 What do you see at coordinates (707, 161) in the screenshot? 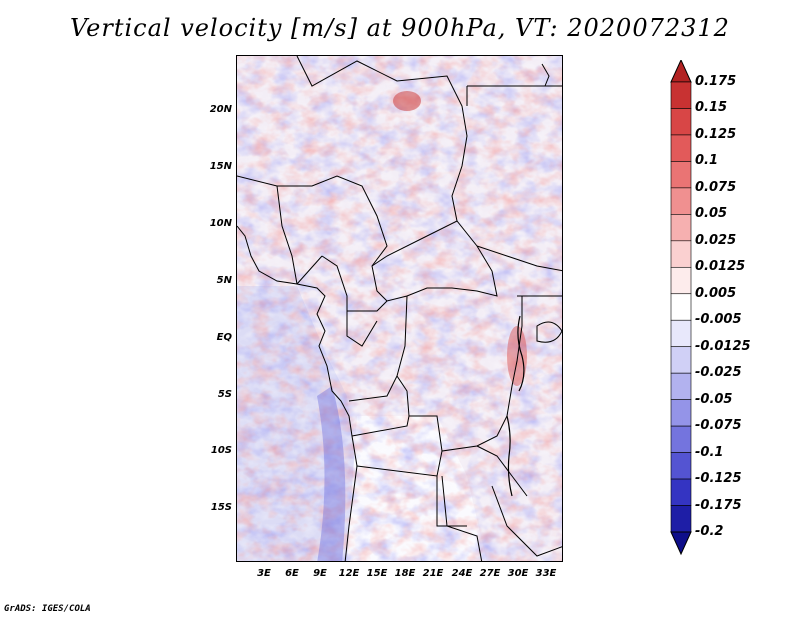
I see `colorbar-label: 0.1` at bounding box center [707, 161].